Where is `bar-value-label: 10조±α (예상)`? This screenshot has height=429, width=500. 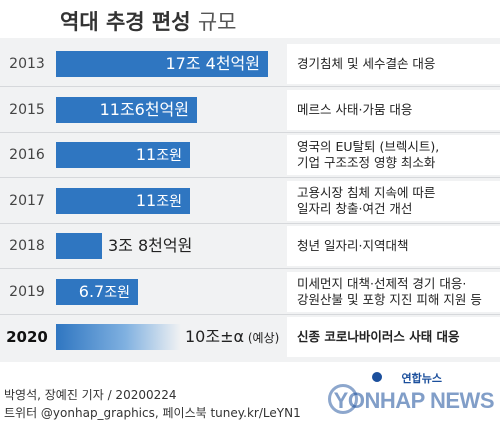
bar-value-label: 10조±α (예상) is located at coordinates (232, 337).